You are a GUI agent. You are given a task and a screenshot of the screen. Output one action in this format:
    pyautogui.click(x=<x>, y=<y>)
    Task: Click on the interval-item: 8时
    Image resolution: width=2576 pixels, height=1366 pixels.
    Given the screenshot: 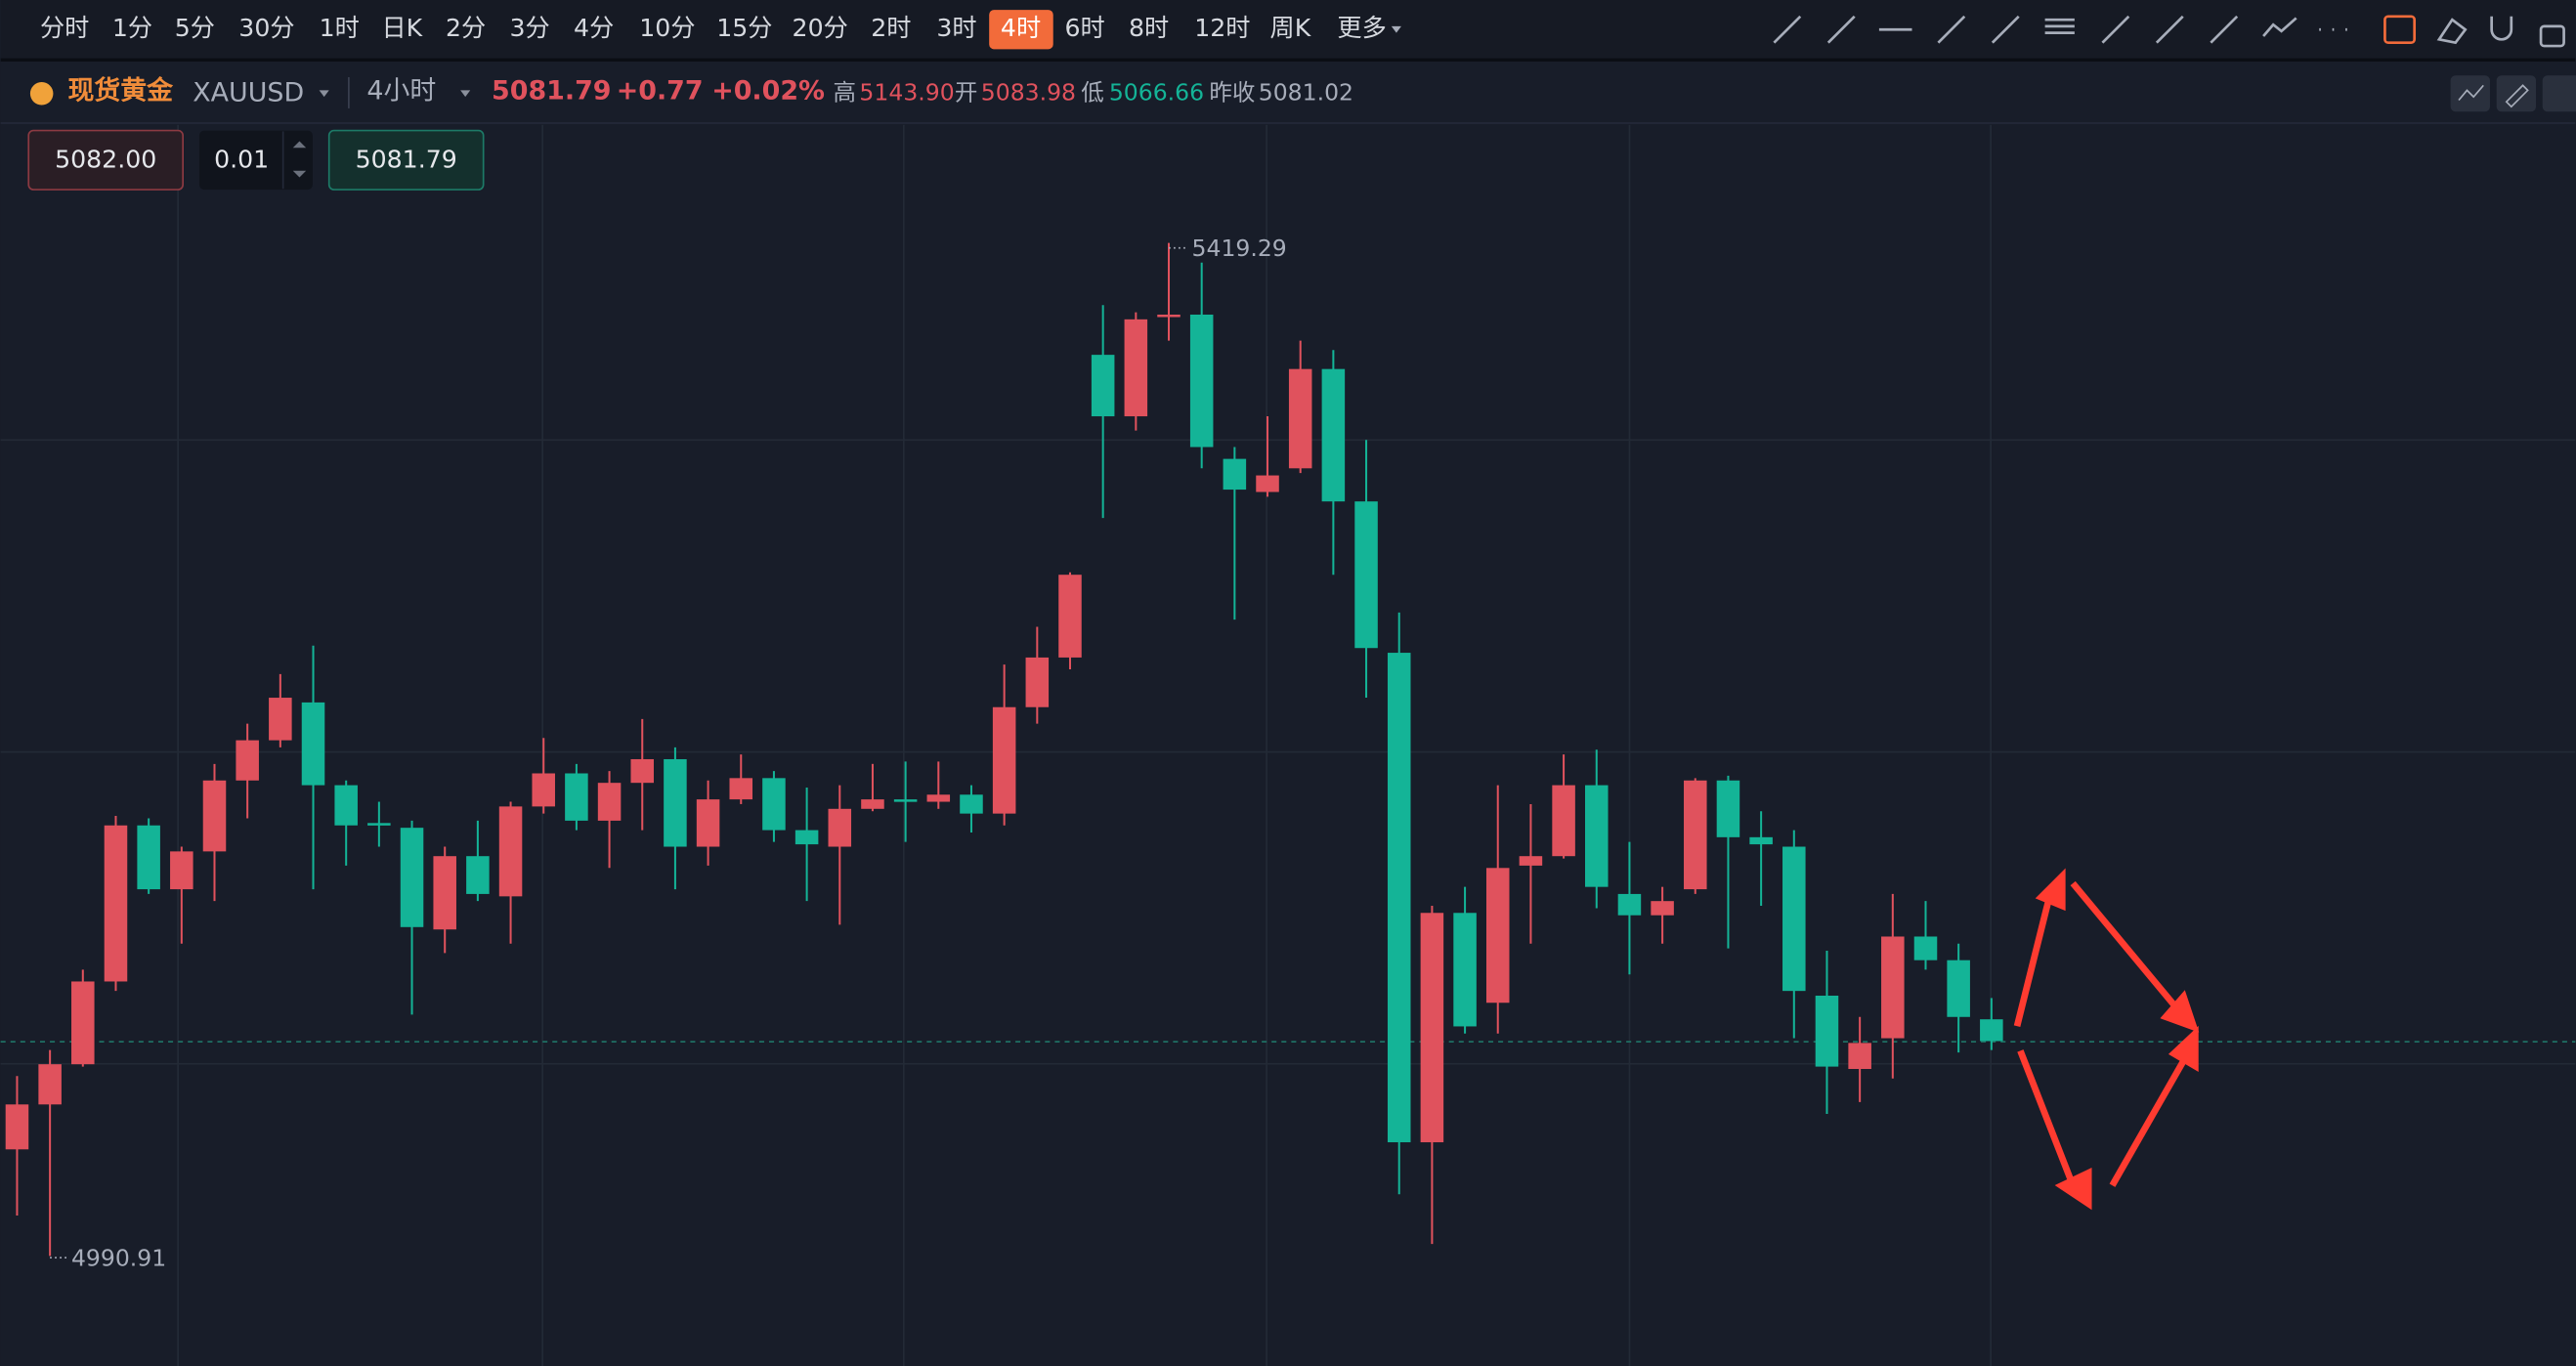 What is the action you would take?
    pyautogui.click(x=1149, y=28)
    